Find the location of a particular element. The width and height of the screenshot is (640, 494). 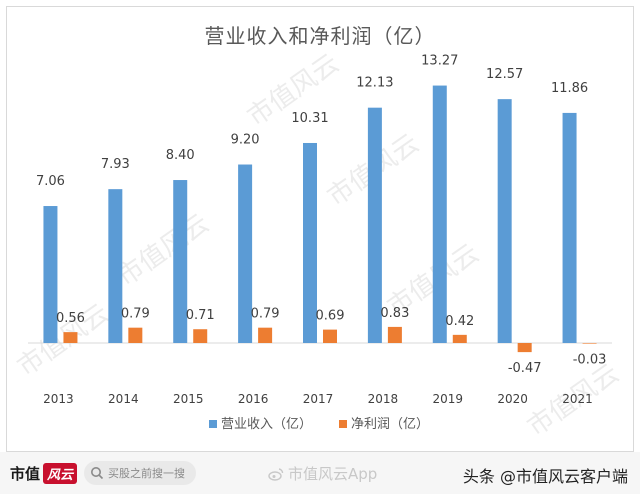

revenue-data-label: 7.93 is located at coordinates (115, 164).